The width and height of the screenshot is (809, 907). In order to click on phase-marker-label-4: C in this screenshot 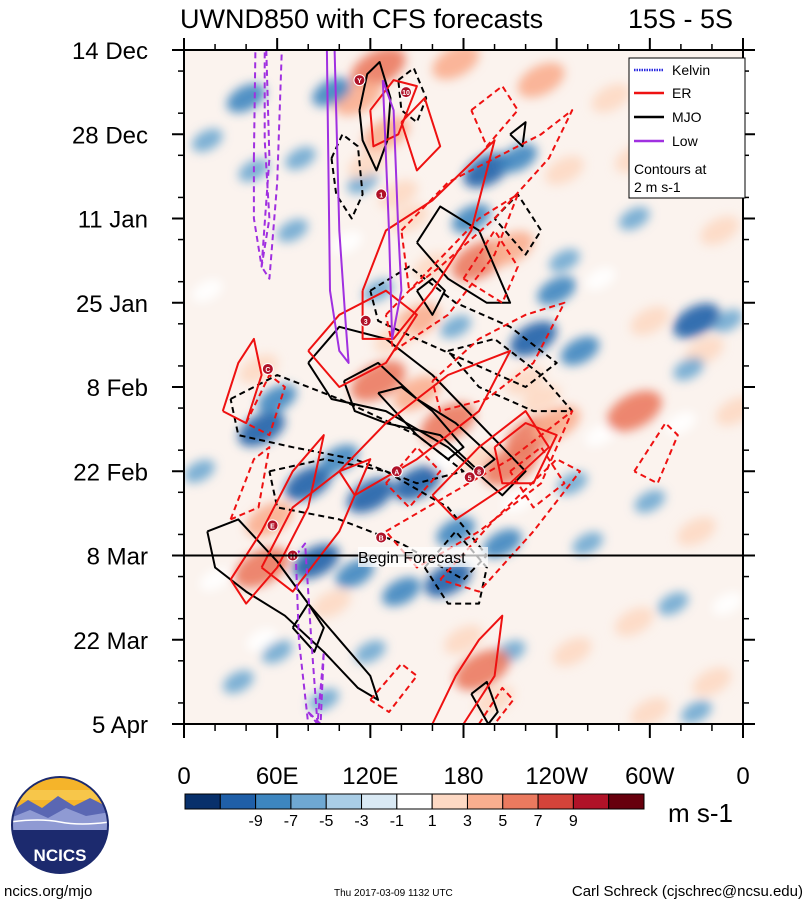, I will do `click(267, 370)`.